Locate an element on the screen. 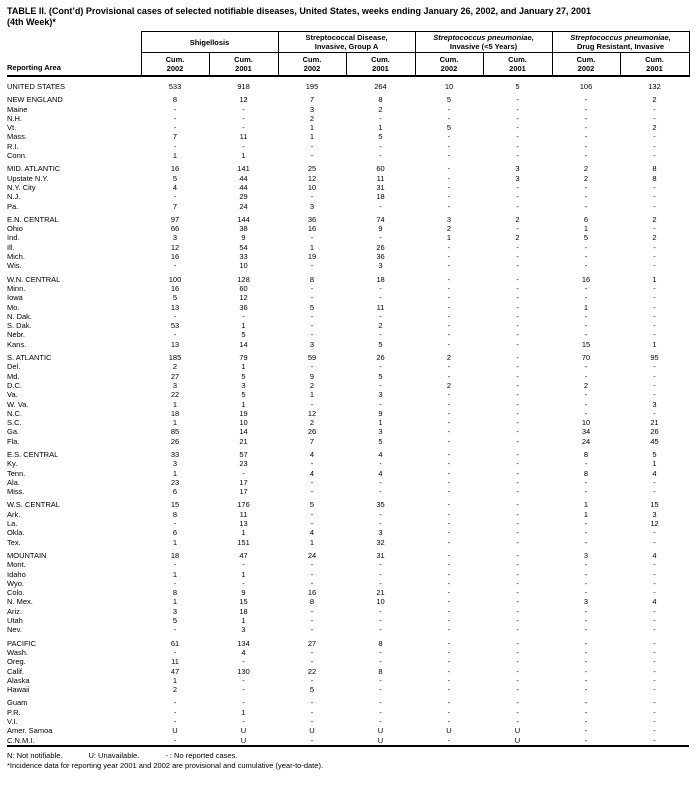  row-label: Conn. is located at coordinates (17, 156).